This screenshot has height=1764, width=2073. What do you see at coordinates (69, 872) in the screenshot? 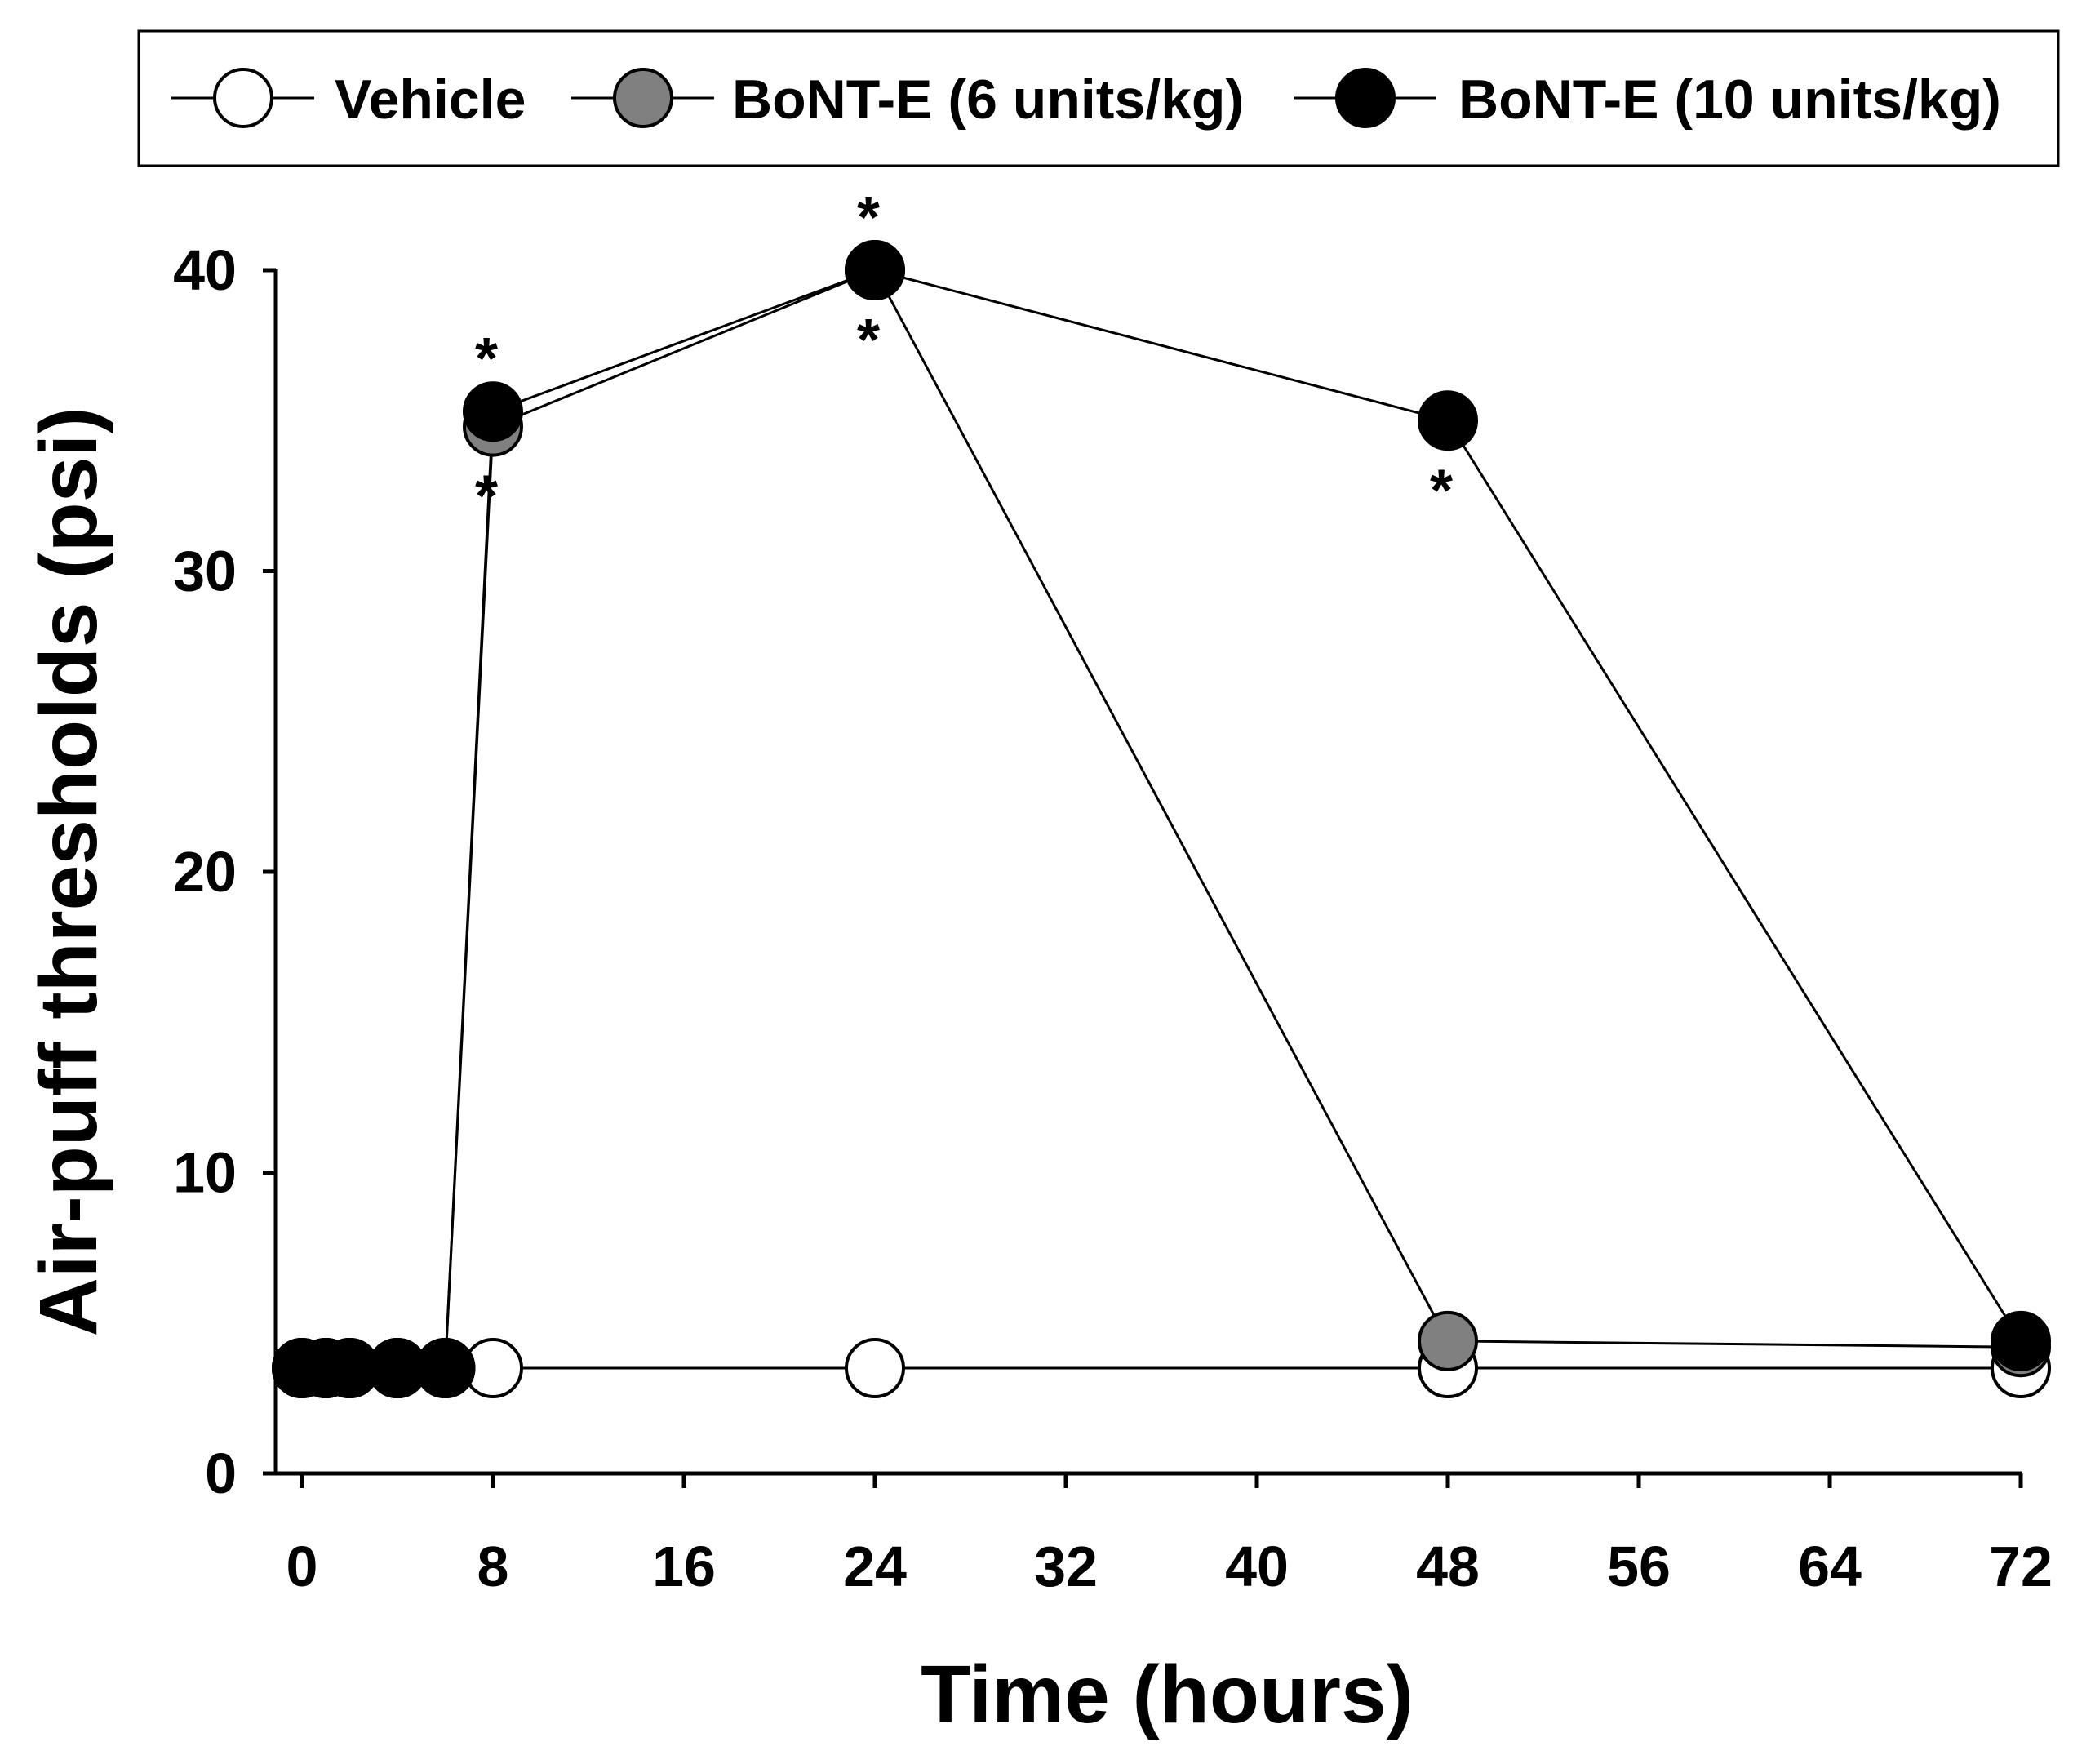
I see `y-axis-title: Air-puff thresholds (psi)` at bounding box center [69, 872].